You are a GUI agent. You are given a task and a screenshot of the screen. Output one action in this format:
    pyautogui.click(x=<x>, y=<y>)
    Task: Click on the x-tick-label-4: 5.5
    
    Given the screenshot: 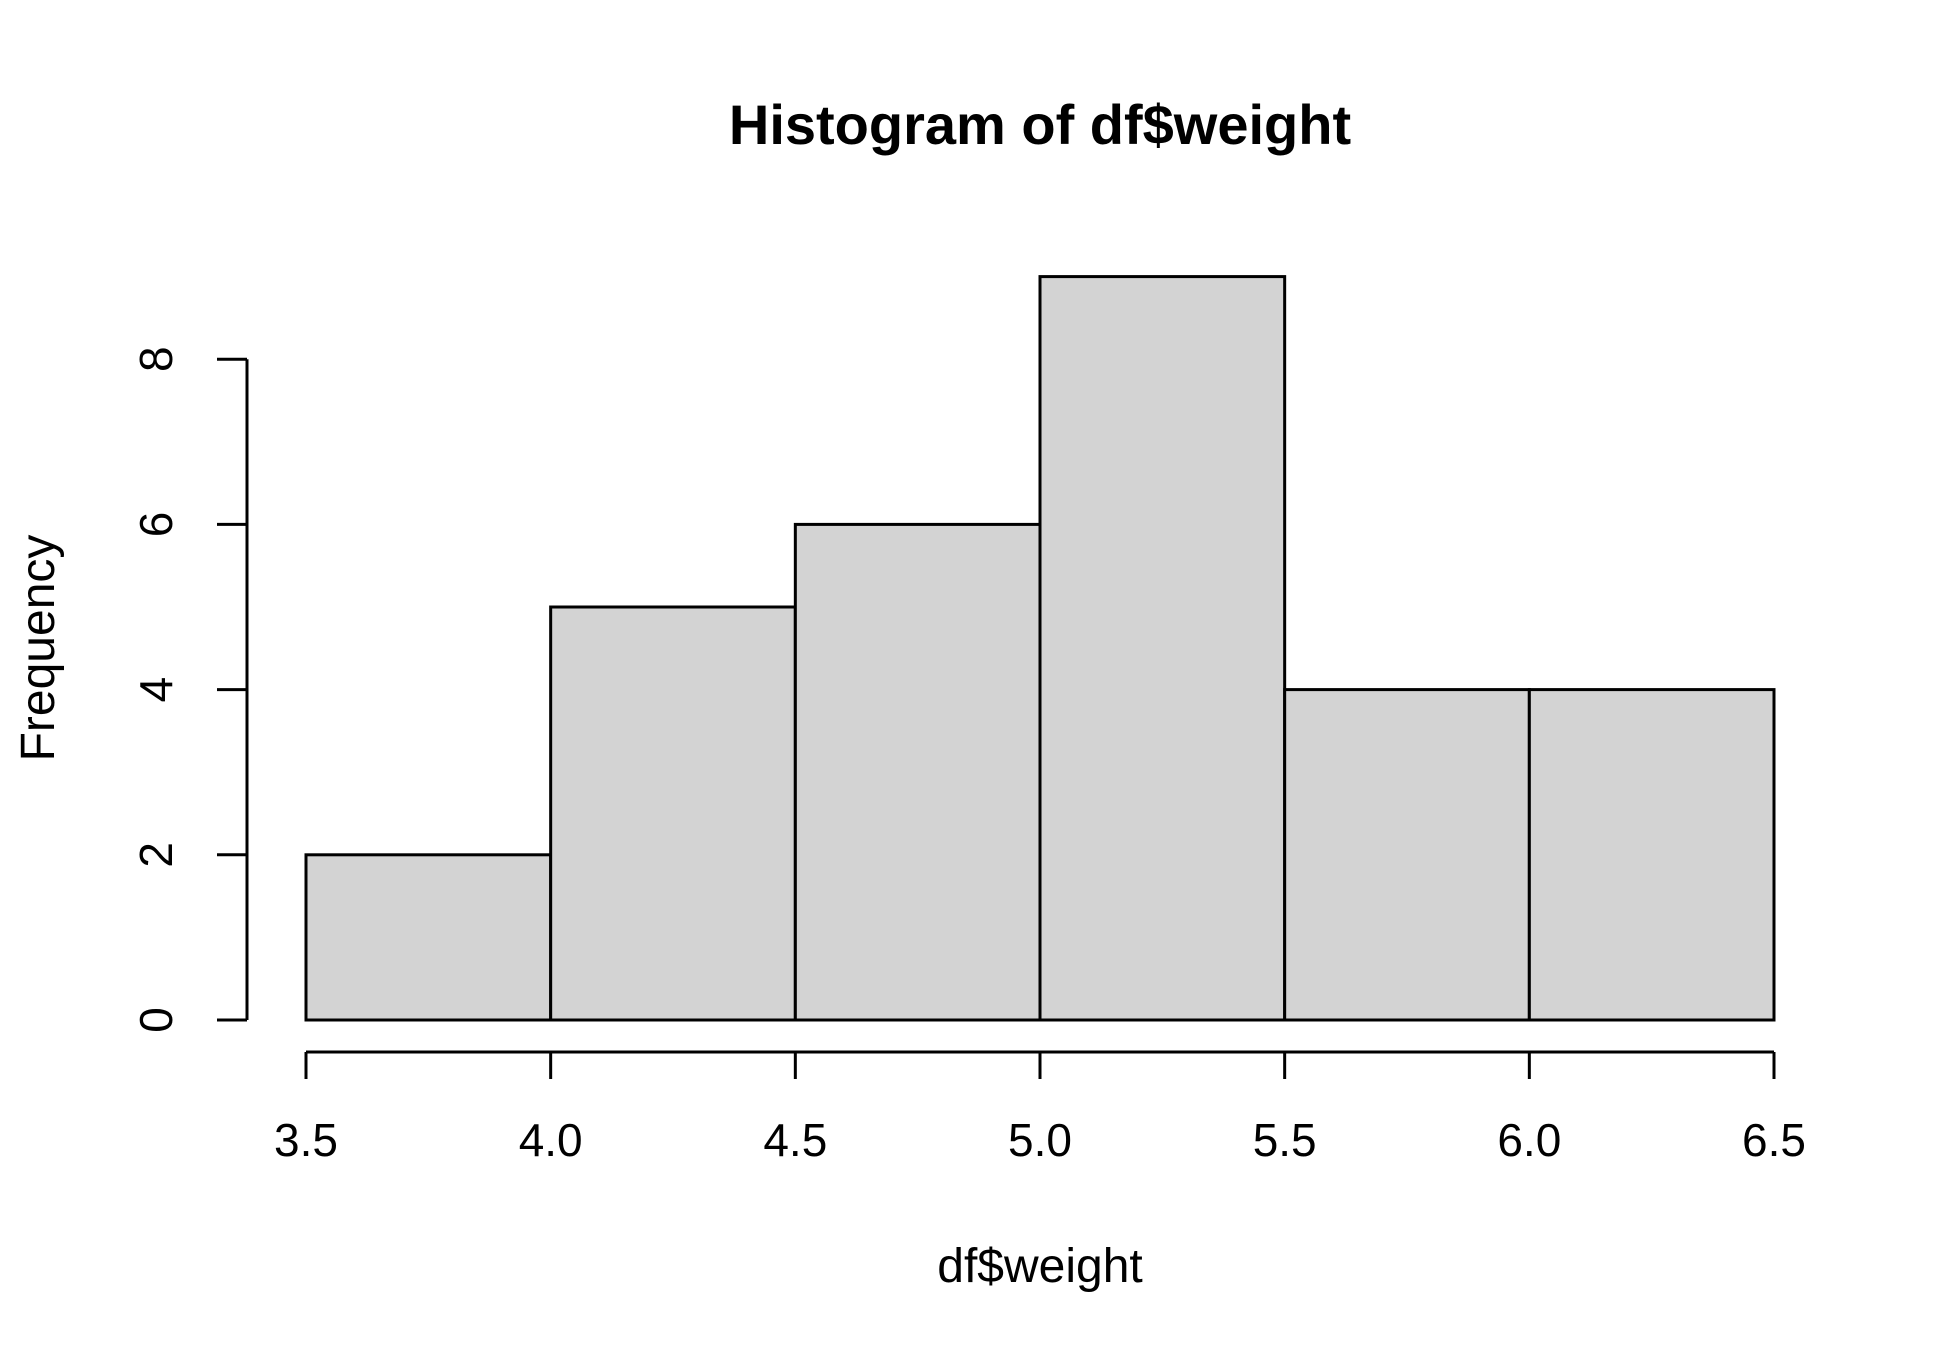 What is the action you would take?
    pyautogui.click(x=1285, y=1140)
    